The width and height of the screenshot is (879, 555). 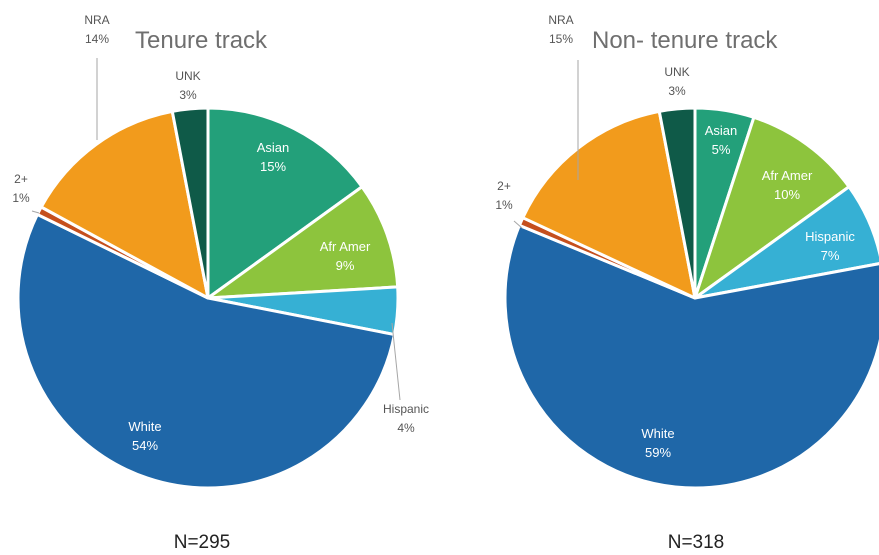 I want to click on slice-percent-nra: 14%, so click(x=97, y=39).